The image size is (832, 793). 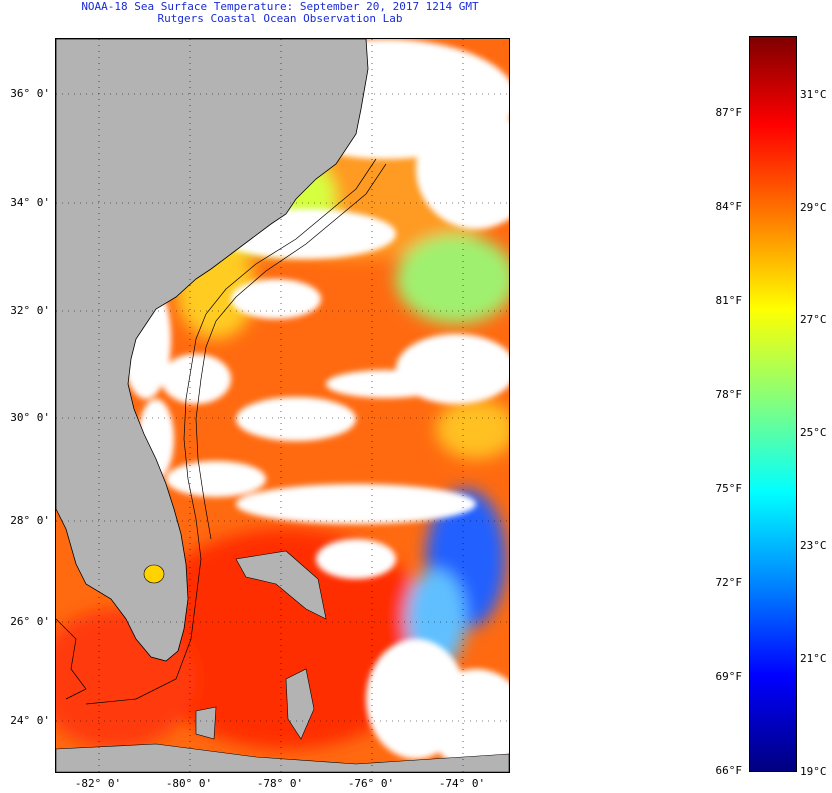 What do you see at coordinates (282, 757) in the screenshot?
I see `cuba-coast` at bounding box center [282, 757].